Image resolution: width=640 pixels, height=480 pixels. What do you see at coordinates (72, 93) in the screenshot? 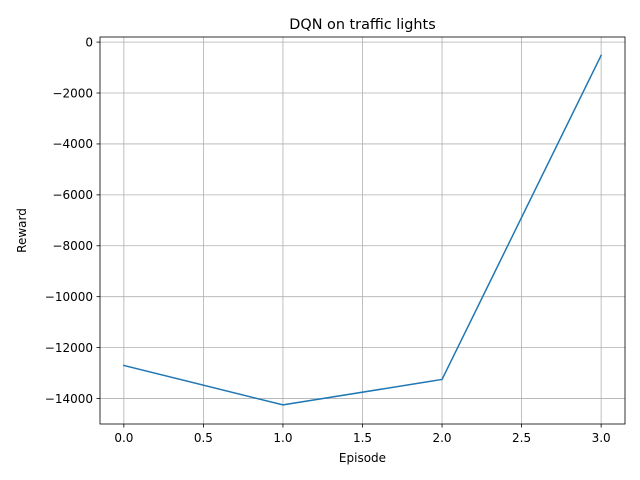
I see `y-tick-label: −2000` at bounding box center [72, 93].